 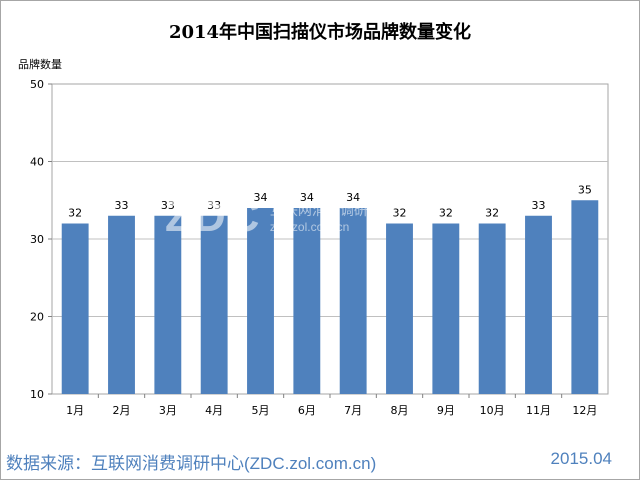 I want to click on y-tick-label: 20, so click(x=37, y=317).